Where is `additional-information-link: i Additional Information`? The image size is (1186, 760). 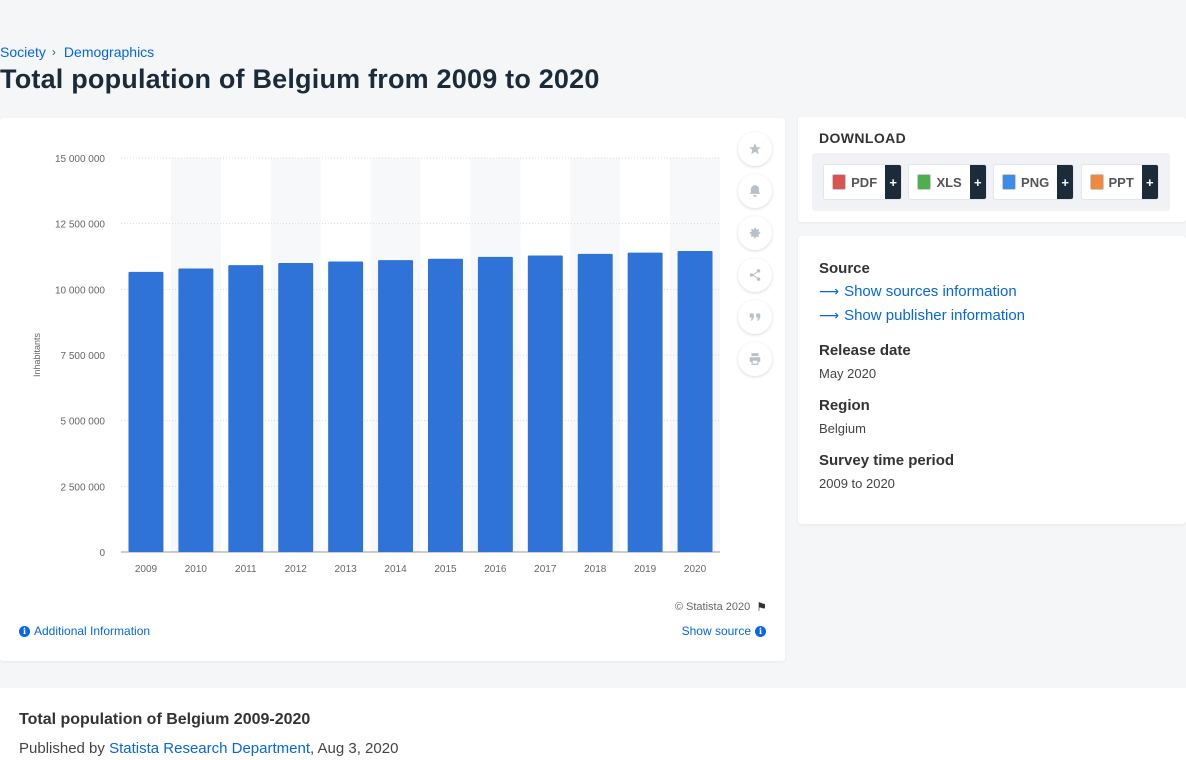
additional-information-link: i Additional Information is located at coordinates (84, 631).